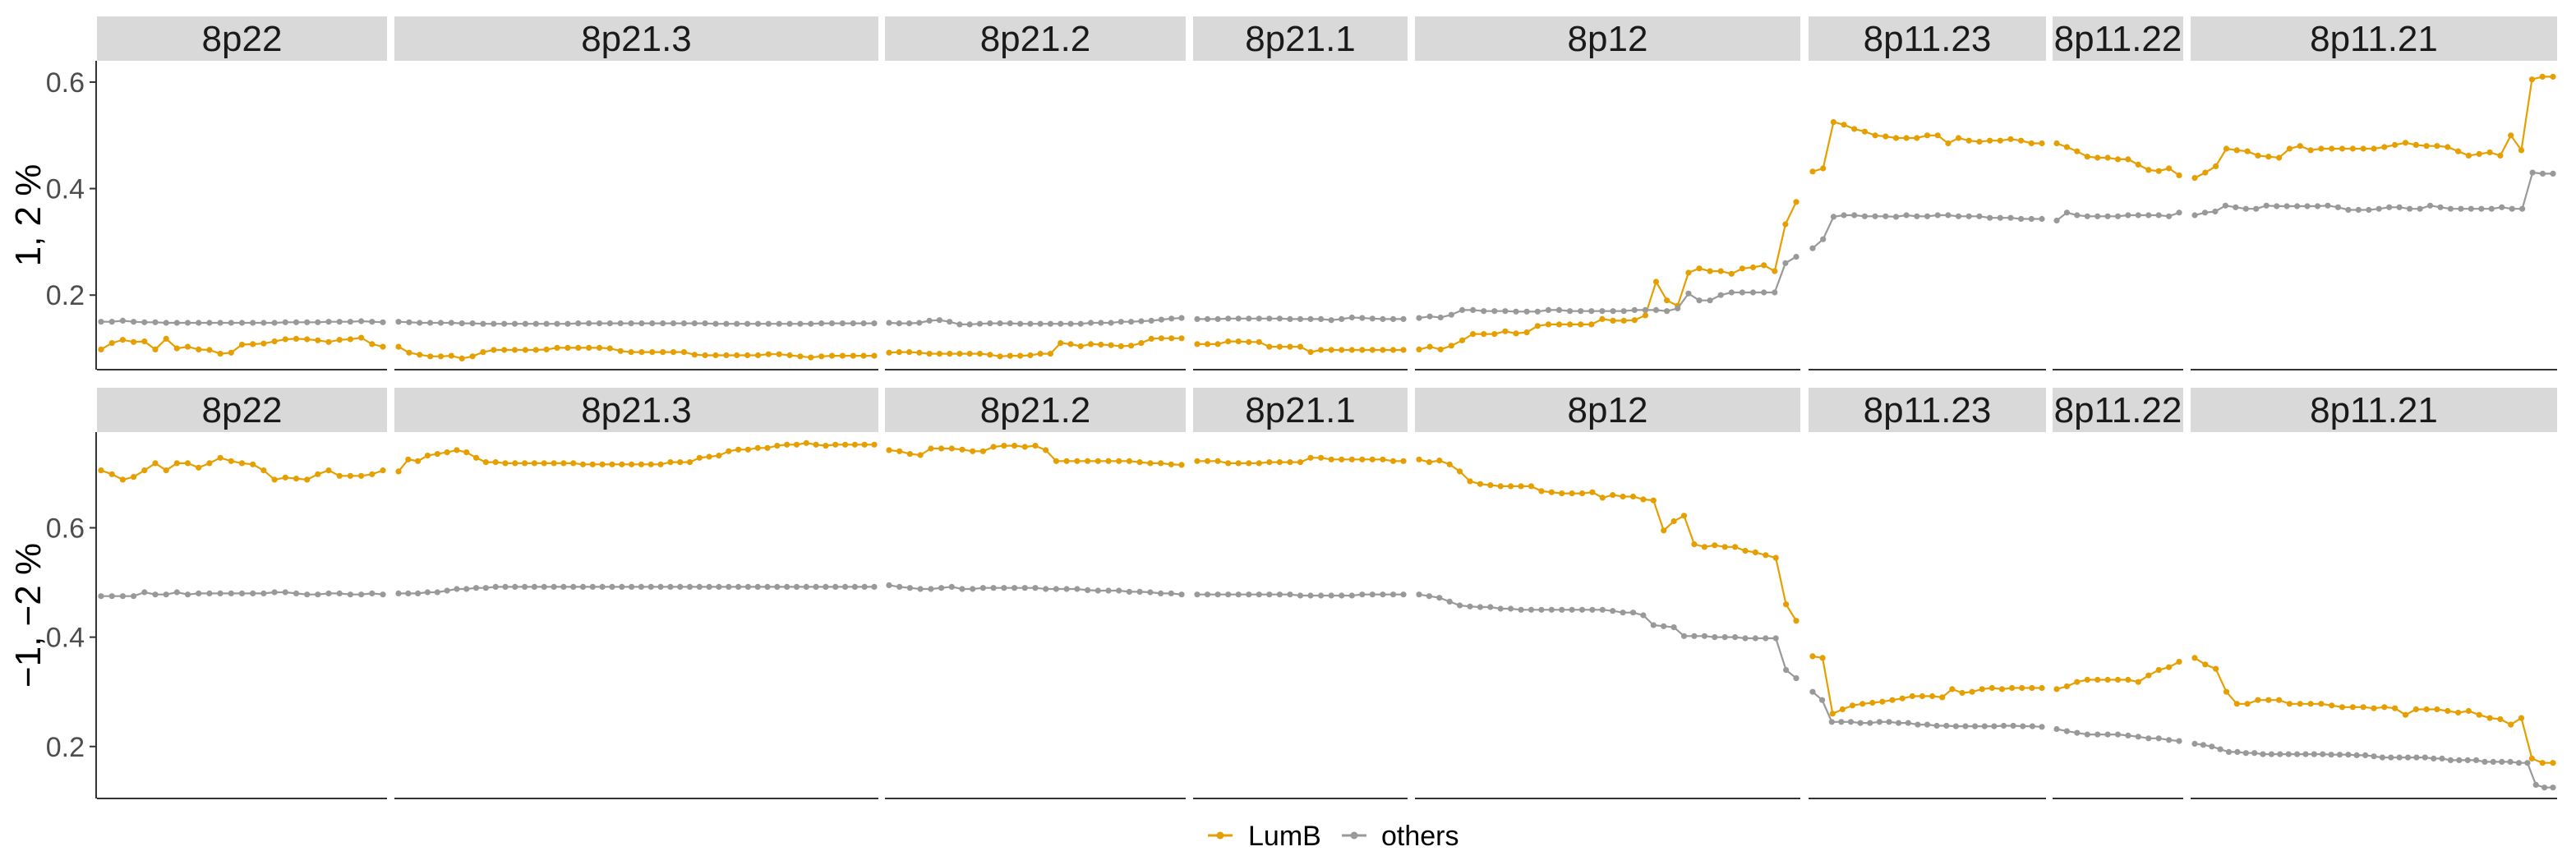 The image size is (2576, 865). I want to click on facet-label-8p22: 8p22, so click(242, 410).